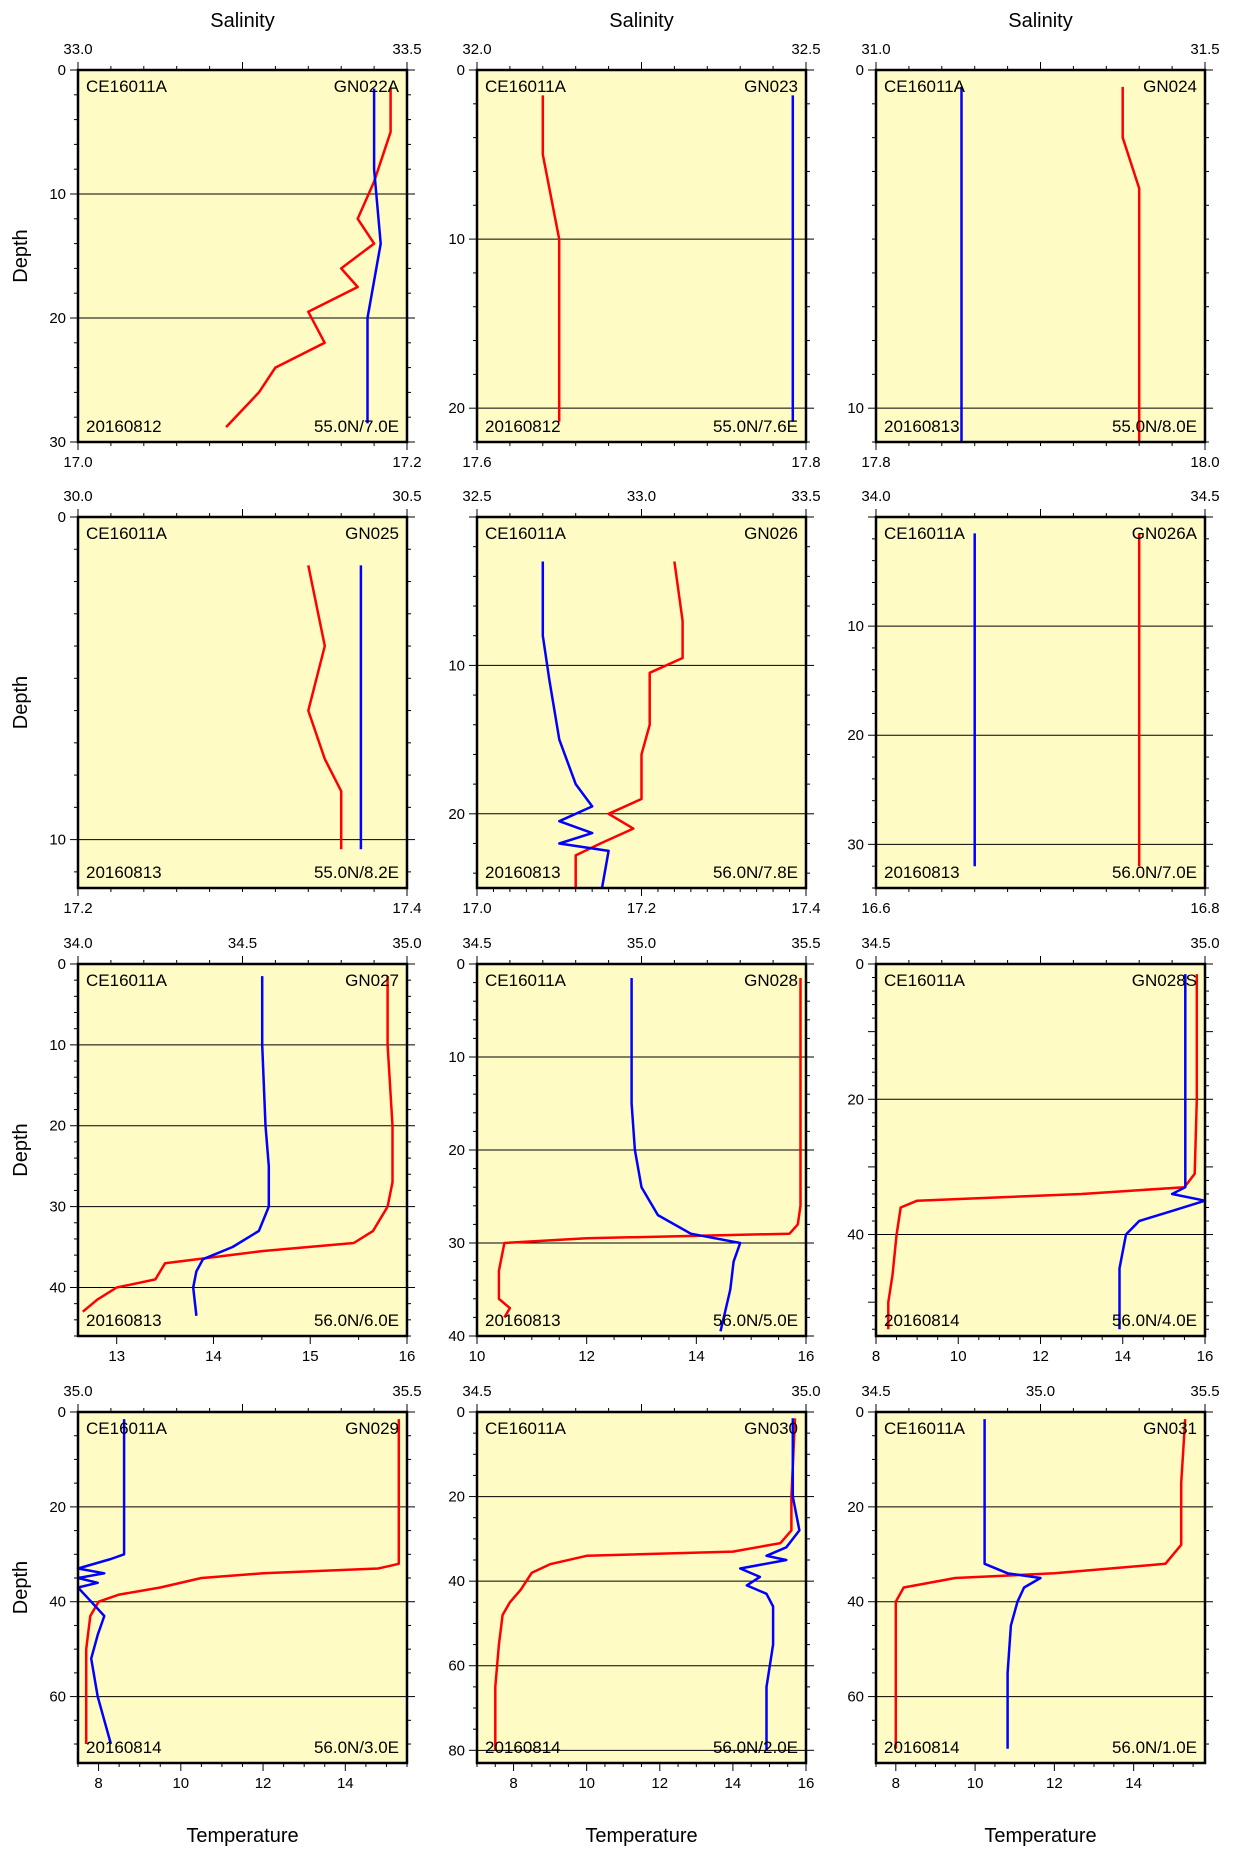 This screenshot has height=1849, width=1234. I want to click on date-label: 20160813, so click(922, 872).